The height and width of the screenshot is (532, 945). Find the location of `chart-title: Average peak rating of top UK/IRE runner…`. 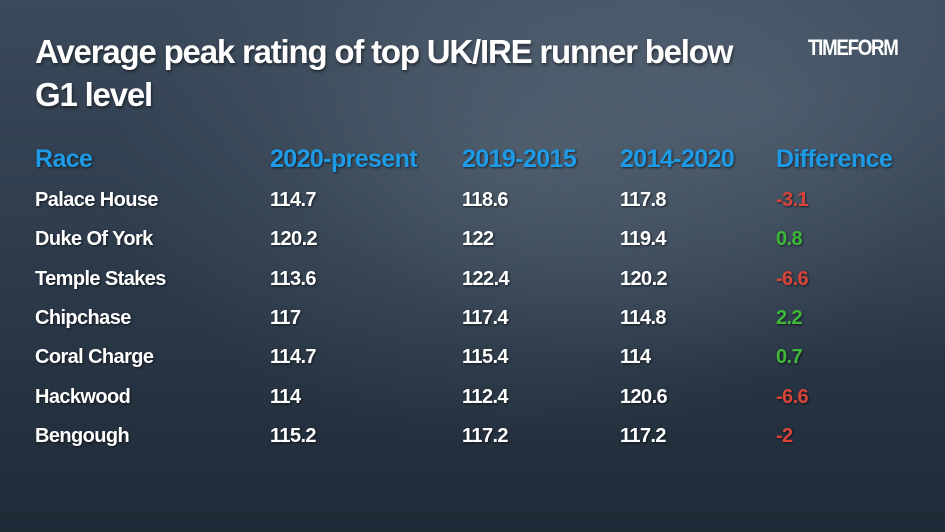

chart-title: Average peak rating of top UK/IRE runner… is located at coordinates (384, 73).